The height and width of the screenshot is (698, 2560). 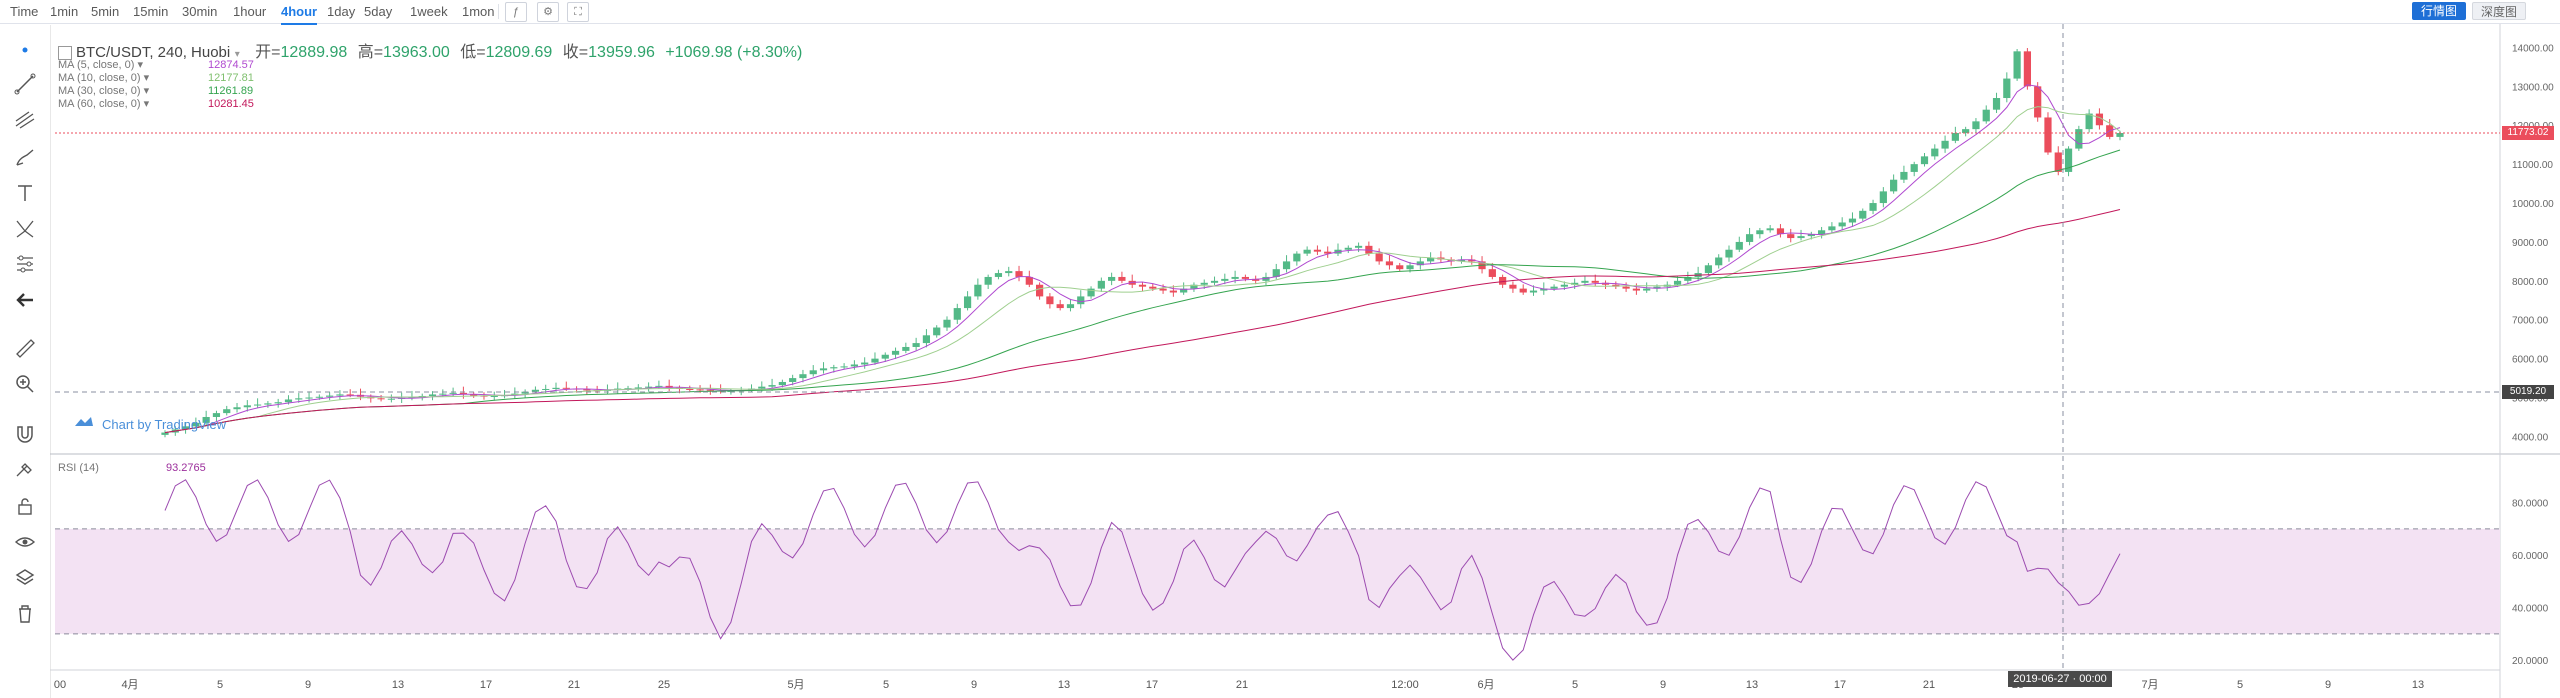 I want to click on measure-icon, so click(x=25, y=264).